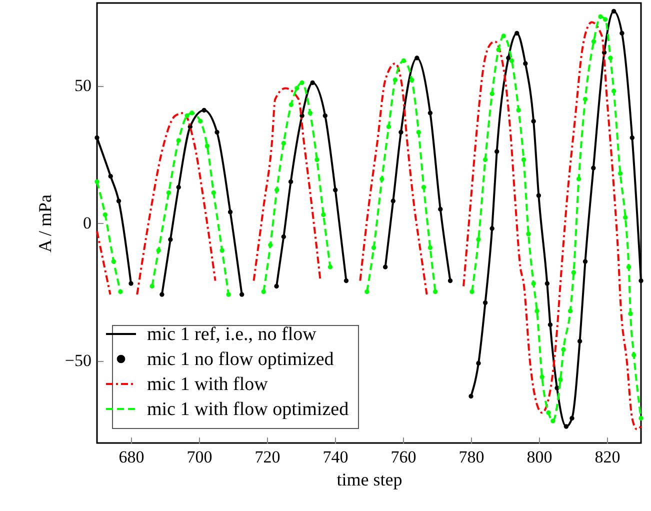 The height and width of the screenshot is (511, 651). I want to click on x-tick-label: 720, so click(267, 457).